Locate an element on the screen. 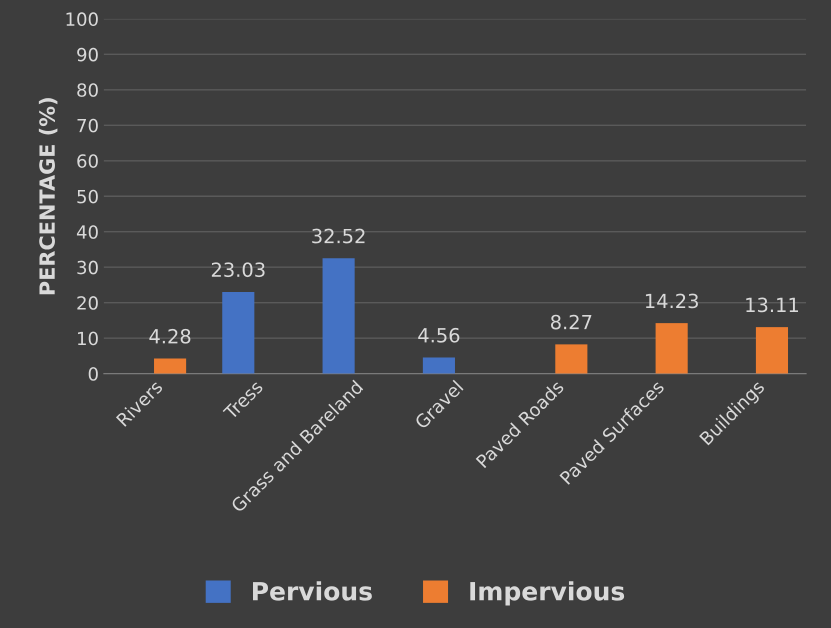 The height and width of the screenshot is (628, 831). y-tick-label: 0 is located at coordinates (93, 374).